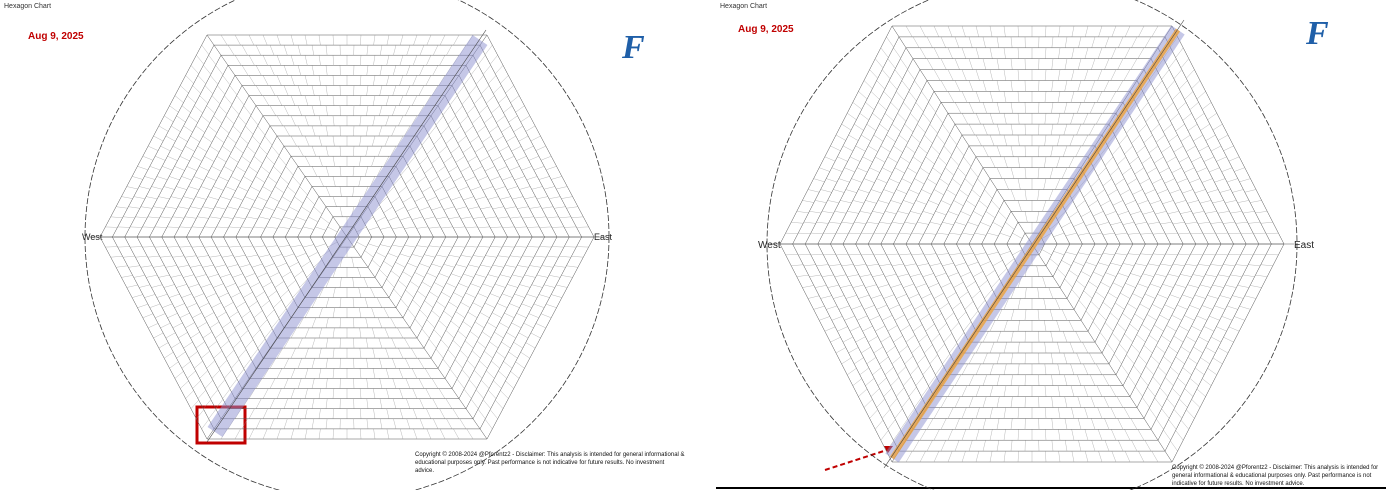  I want to click on date-label: Aug 9, 2025, so click(766, 29).